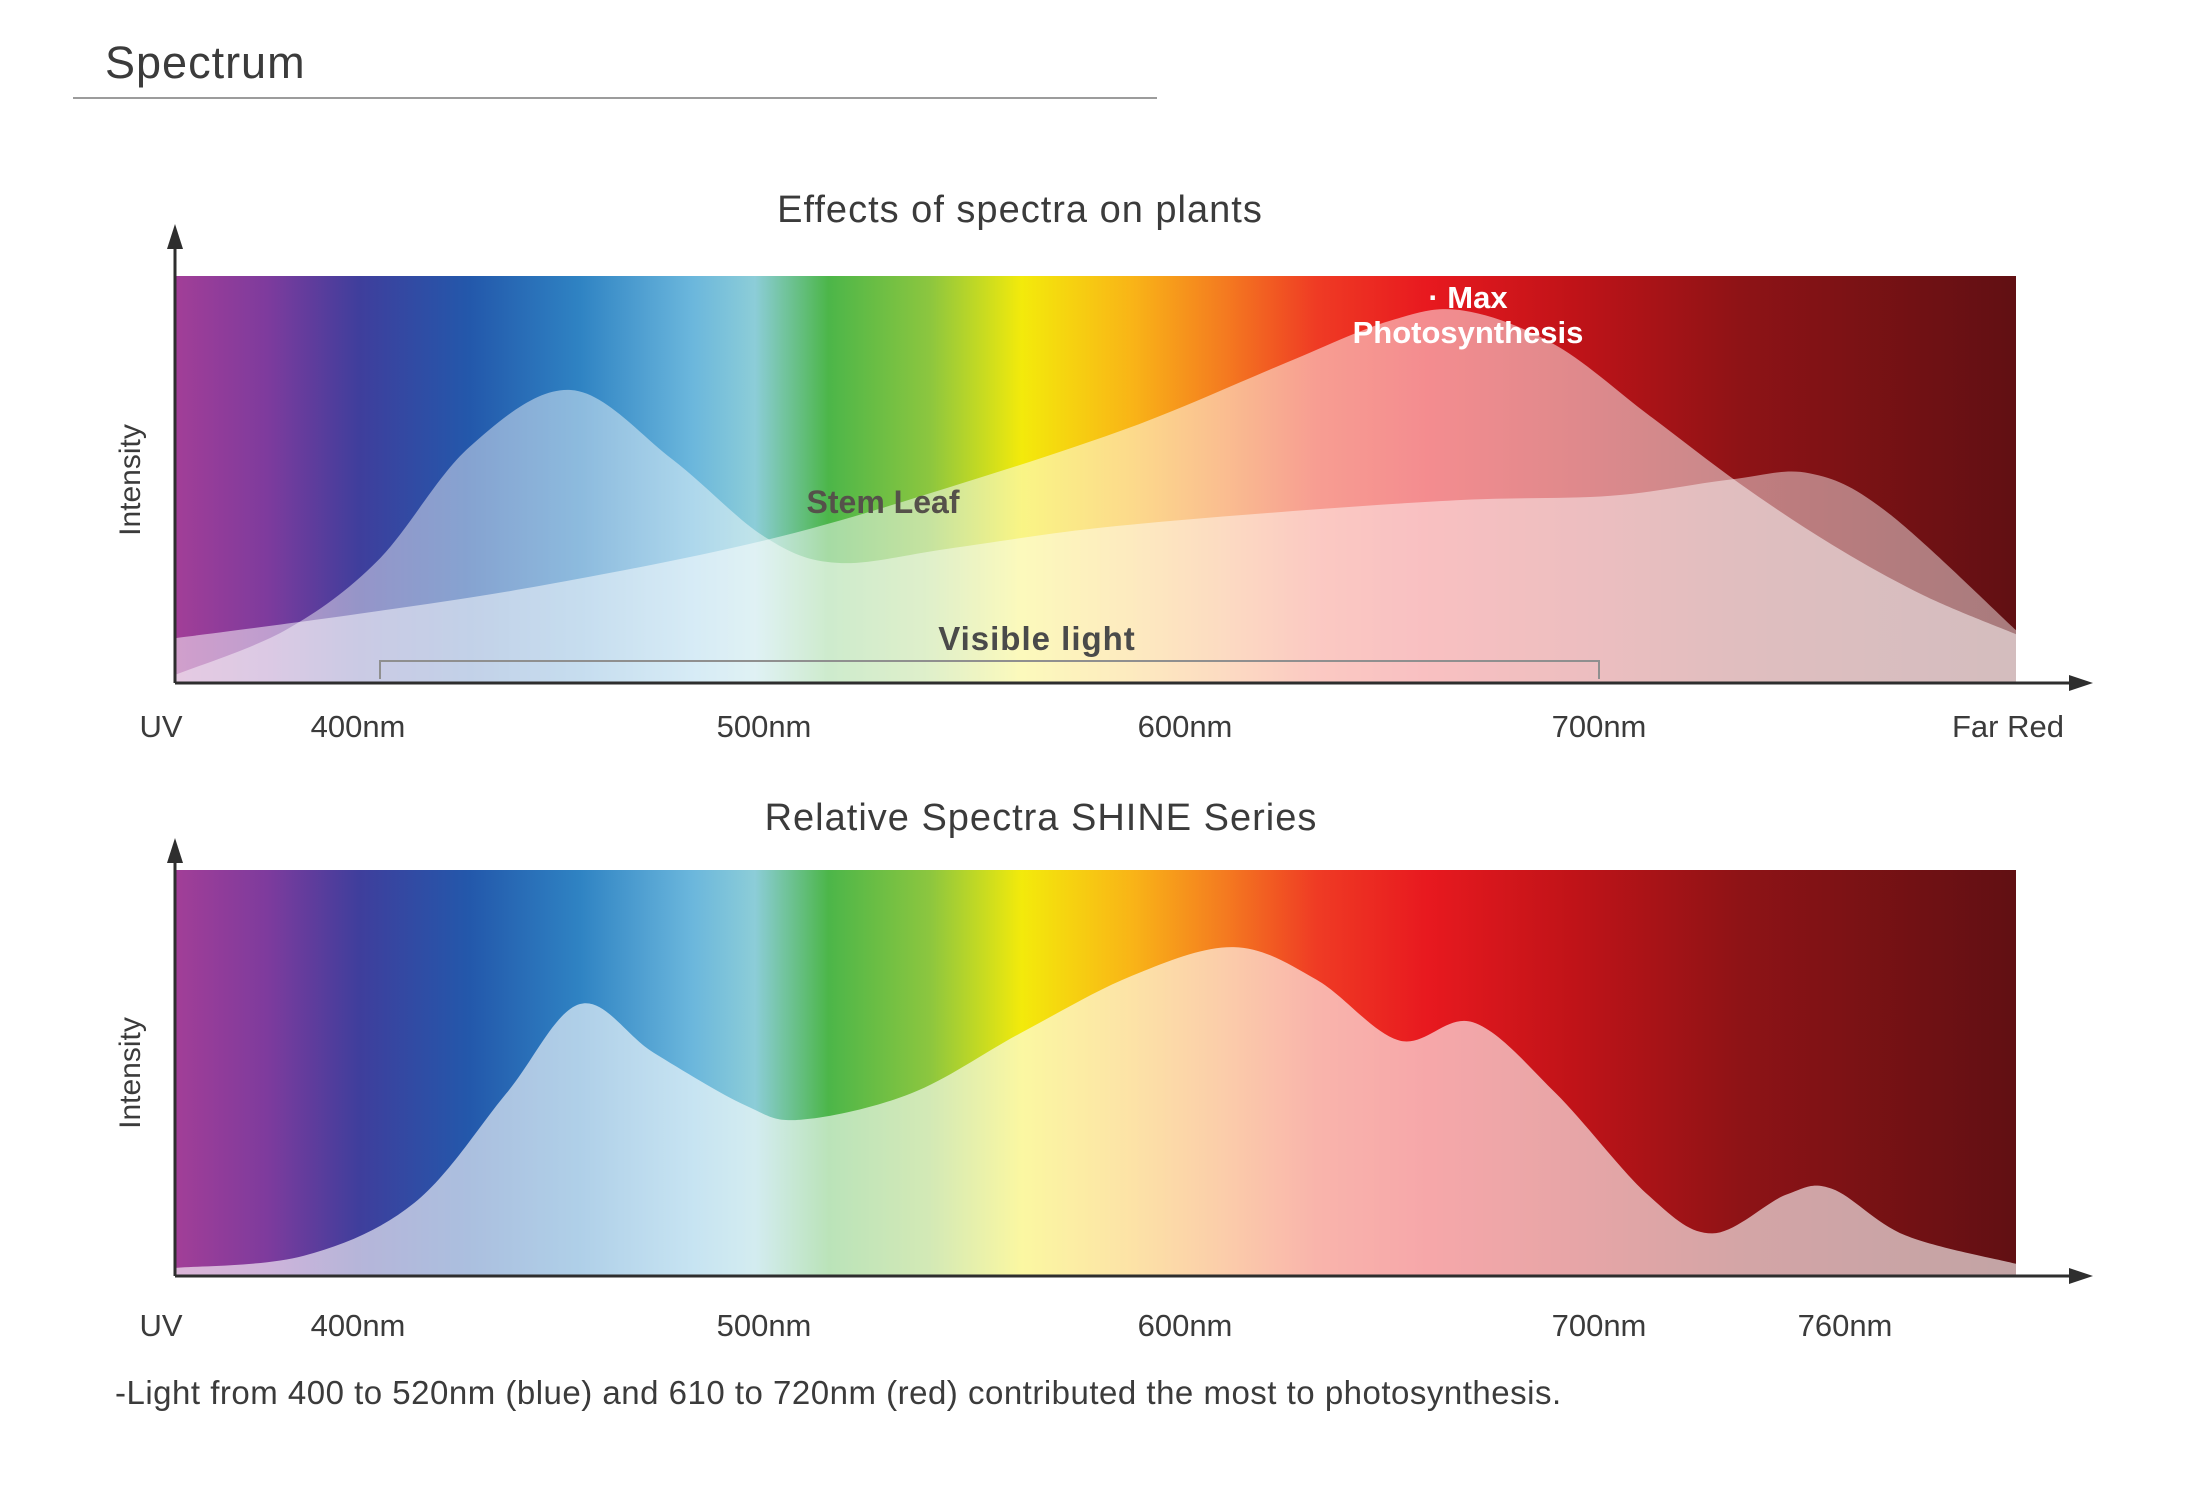 This screenshot has height=1485, width=2199. What do you see at coordinates (1468, 332) in the screenshot?
I see `max-photosynthesis-label-line2: Photosynthesis` at bounding box center [1468, 332].